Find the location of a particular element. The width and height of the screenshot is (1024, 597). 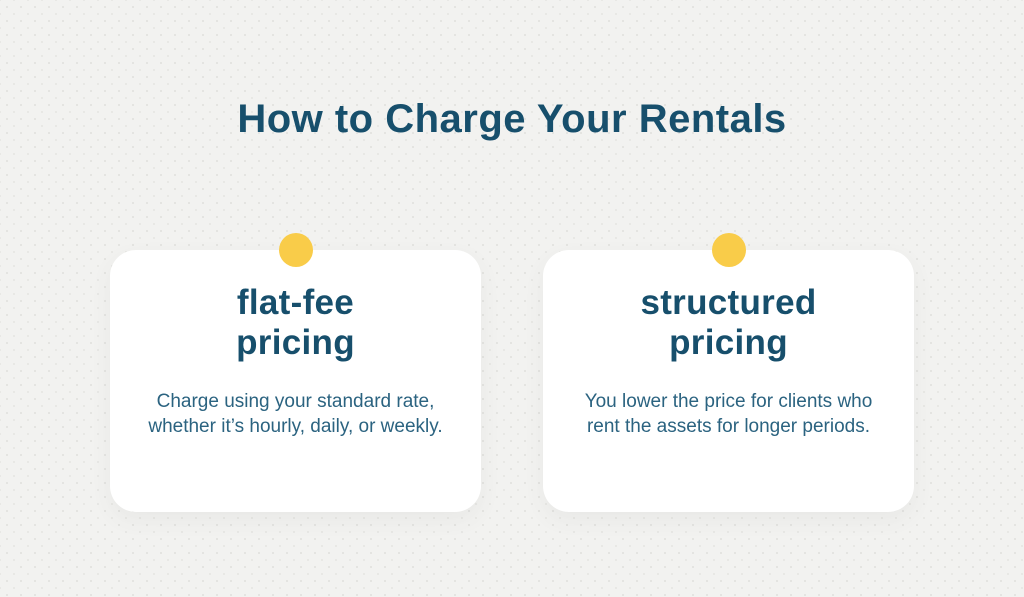

page-title: How to Charge Your Rentals is located at coordinates (512, 119).